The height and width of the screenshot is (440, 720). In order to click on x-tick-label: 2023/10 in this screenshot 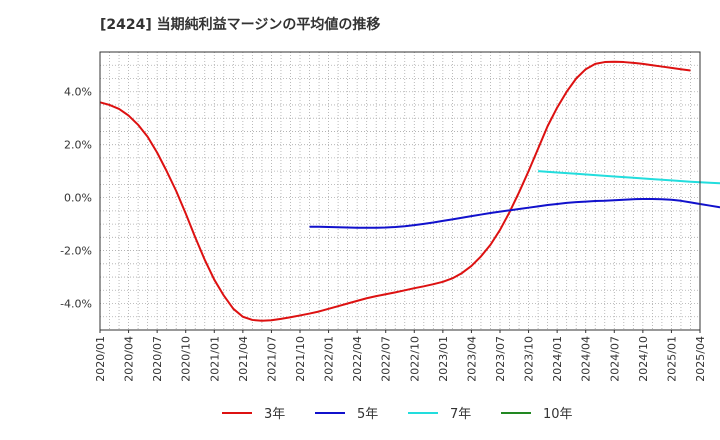, I will do `click(529, 359)`.